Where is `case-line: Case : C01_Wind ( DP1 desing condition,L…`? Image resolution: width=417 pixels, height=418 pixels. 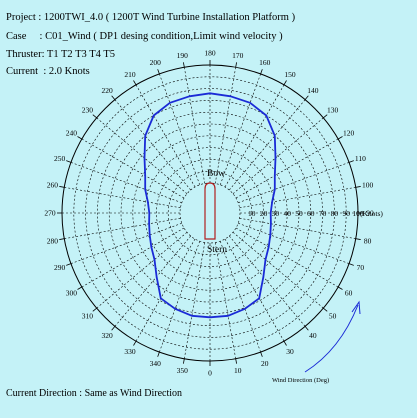 case-line: Case : C01_Wind ( DP1 desing condition,L… is located at coordinates (144, 36).